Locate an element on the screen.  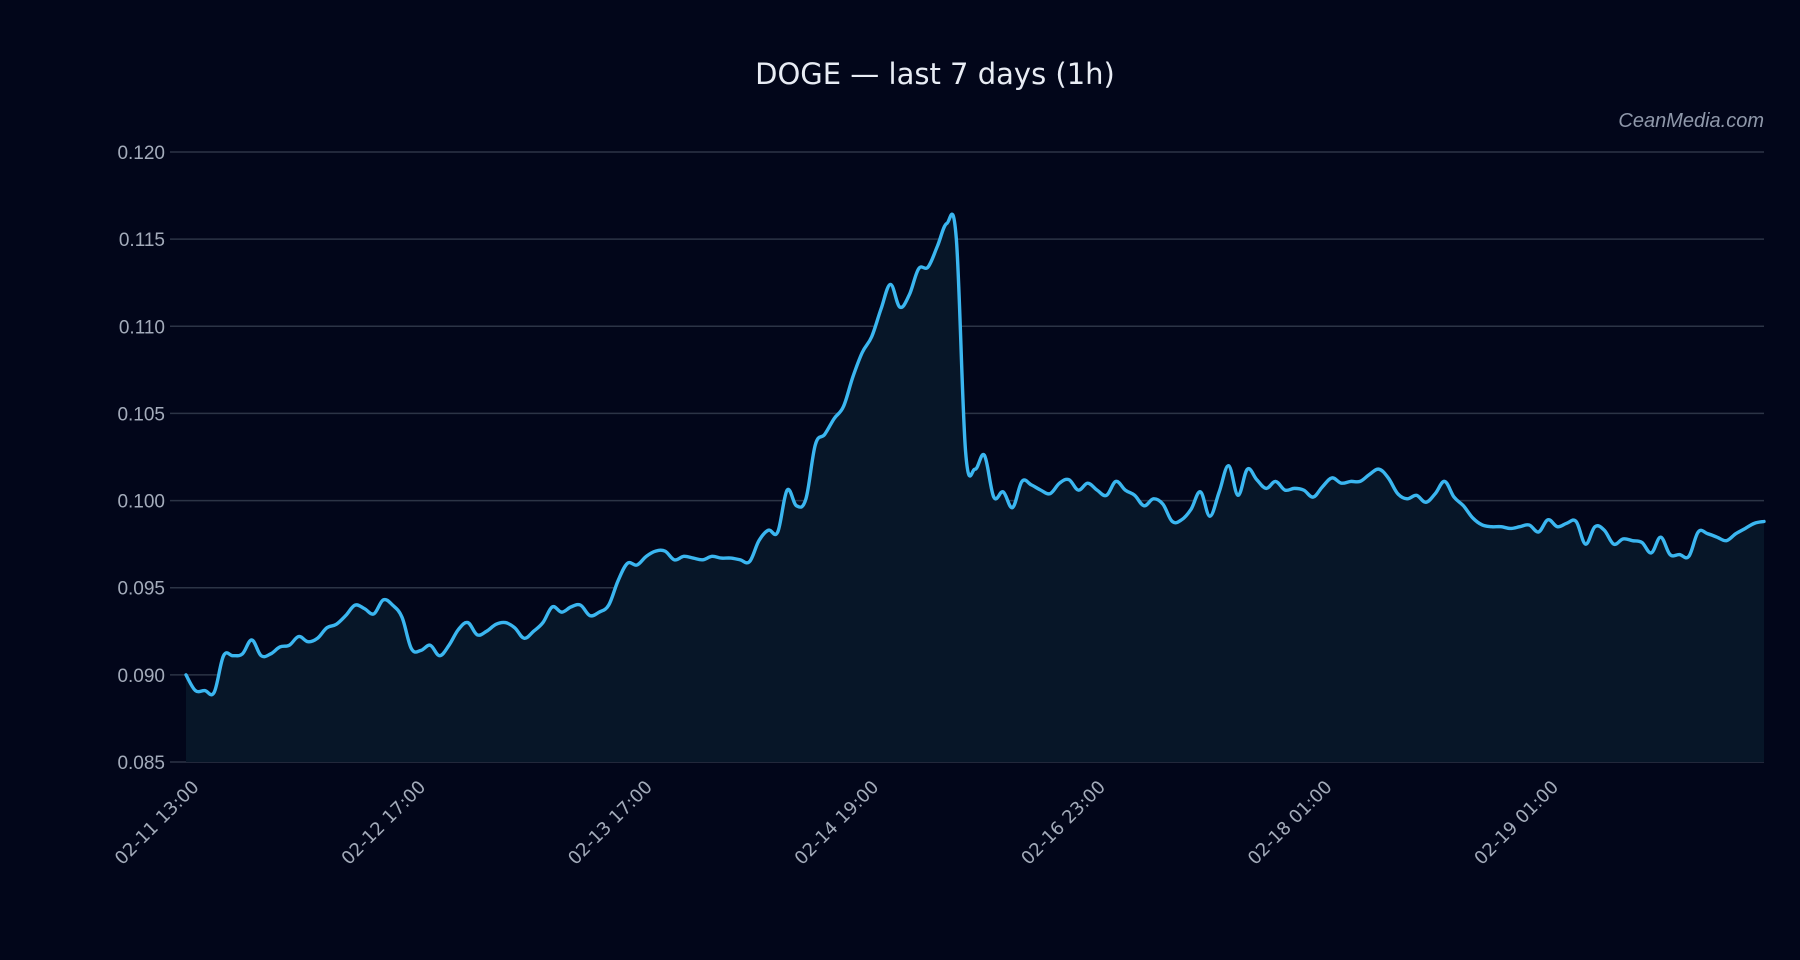
x-tick-label: 02-14 19:00 is located at coordinates (837, 823).